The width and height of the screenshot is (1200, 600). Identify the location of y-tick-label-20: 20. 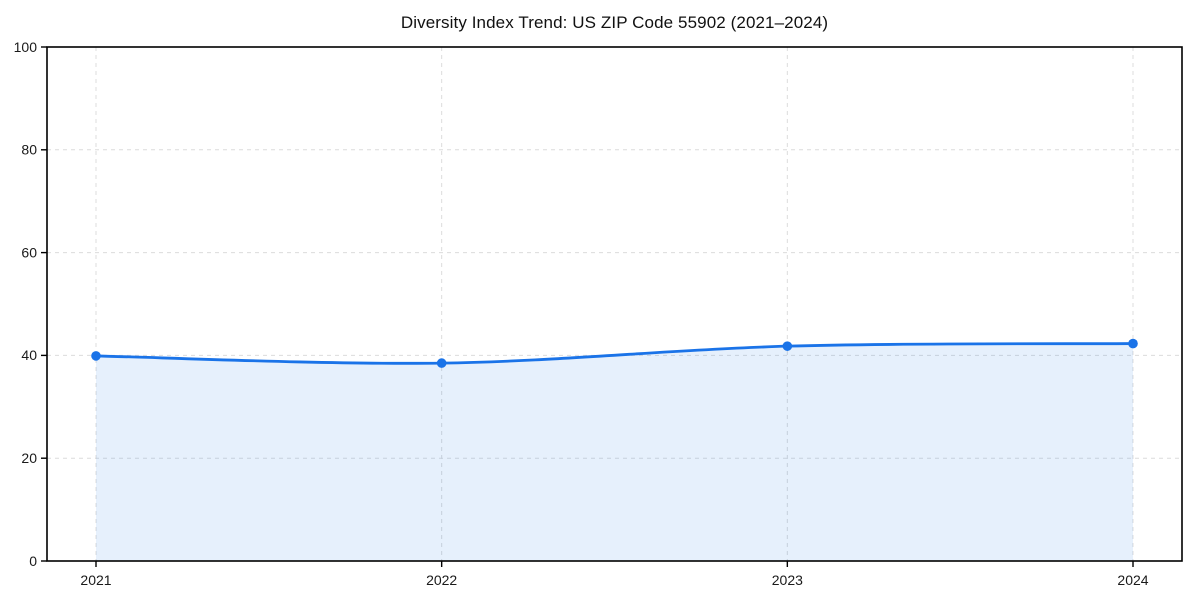
(29, 458).